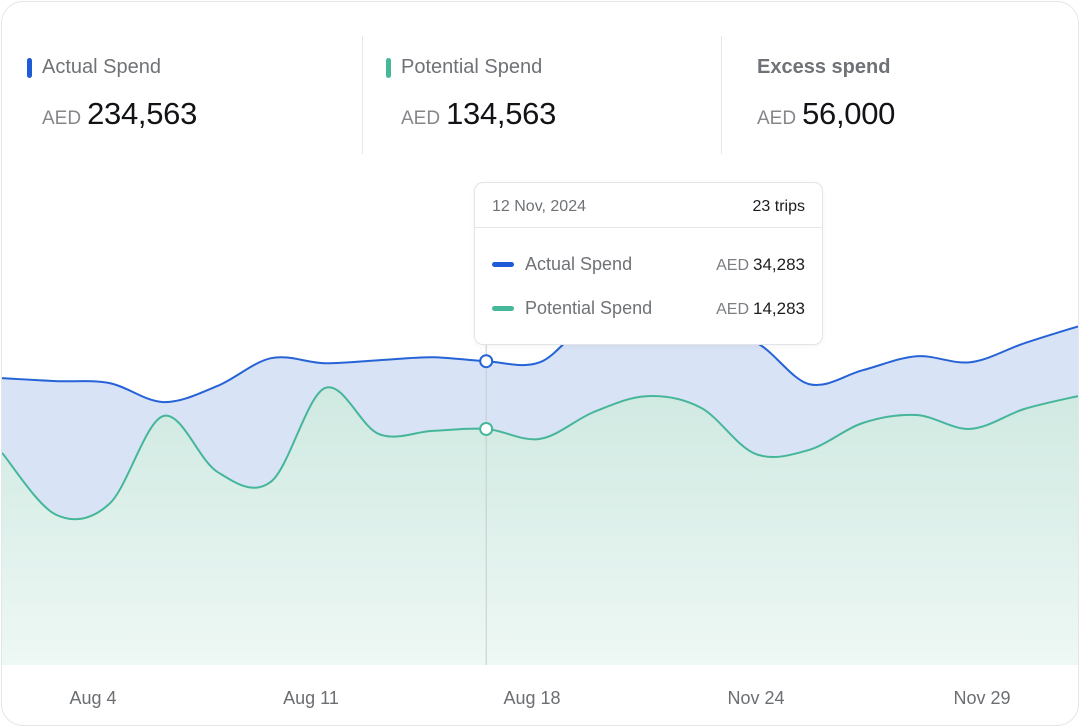  Describe the element at coordinates (648, 205) in the screenshot. I see `tooltip-header: 12 Nov, 2024 23 trips` at that location.